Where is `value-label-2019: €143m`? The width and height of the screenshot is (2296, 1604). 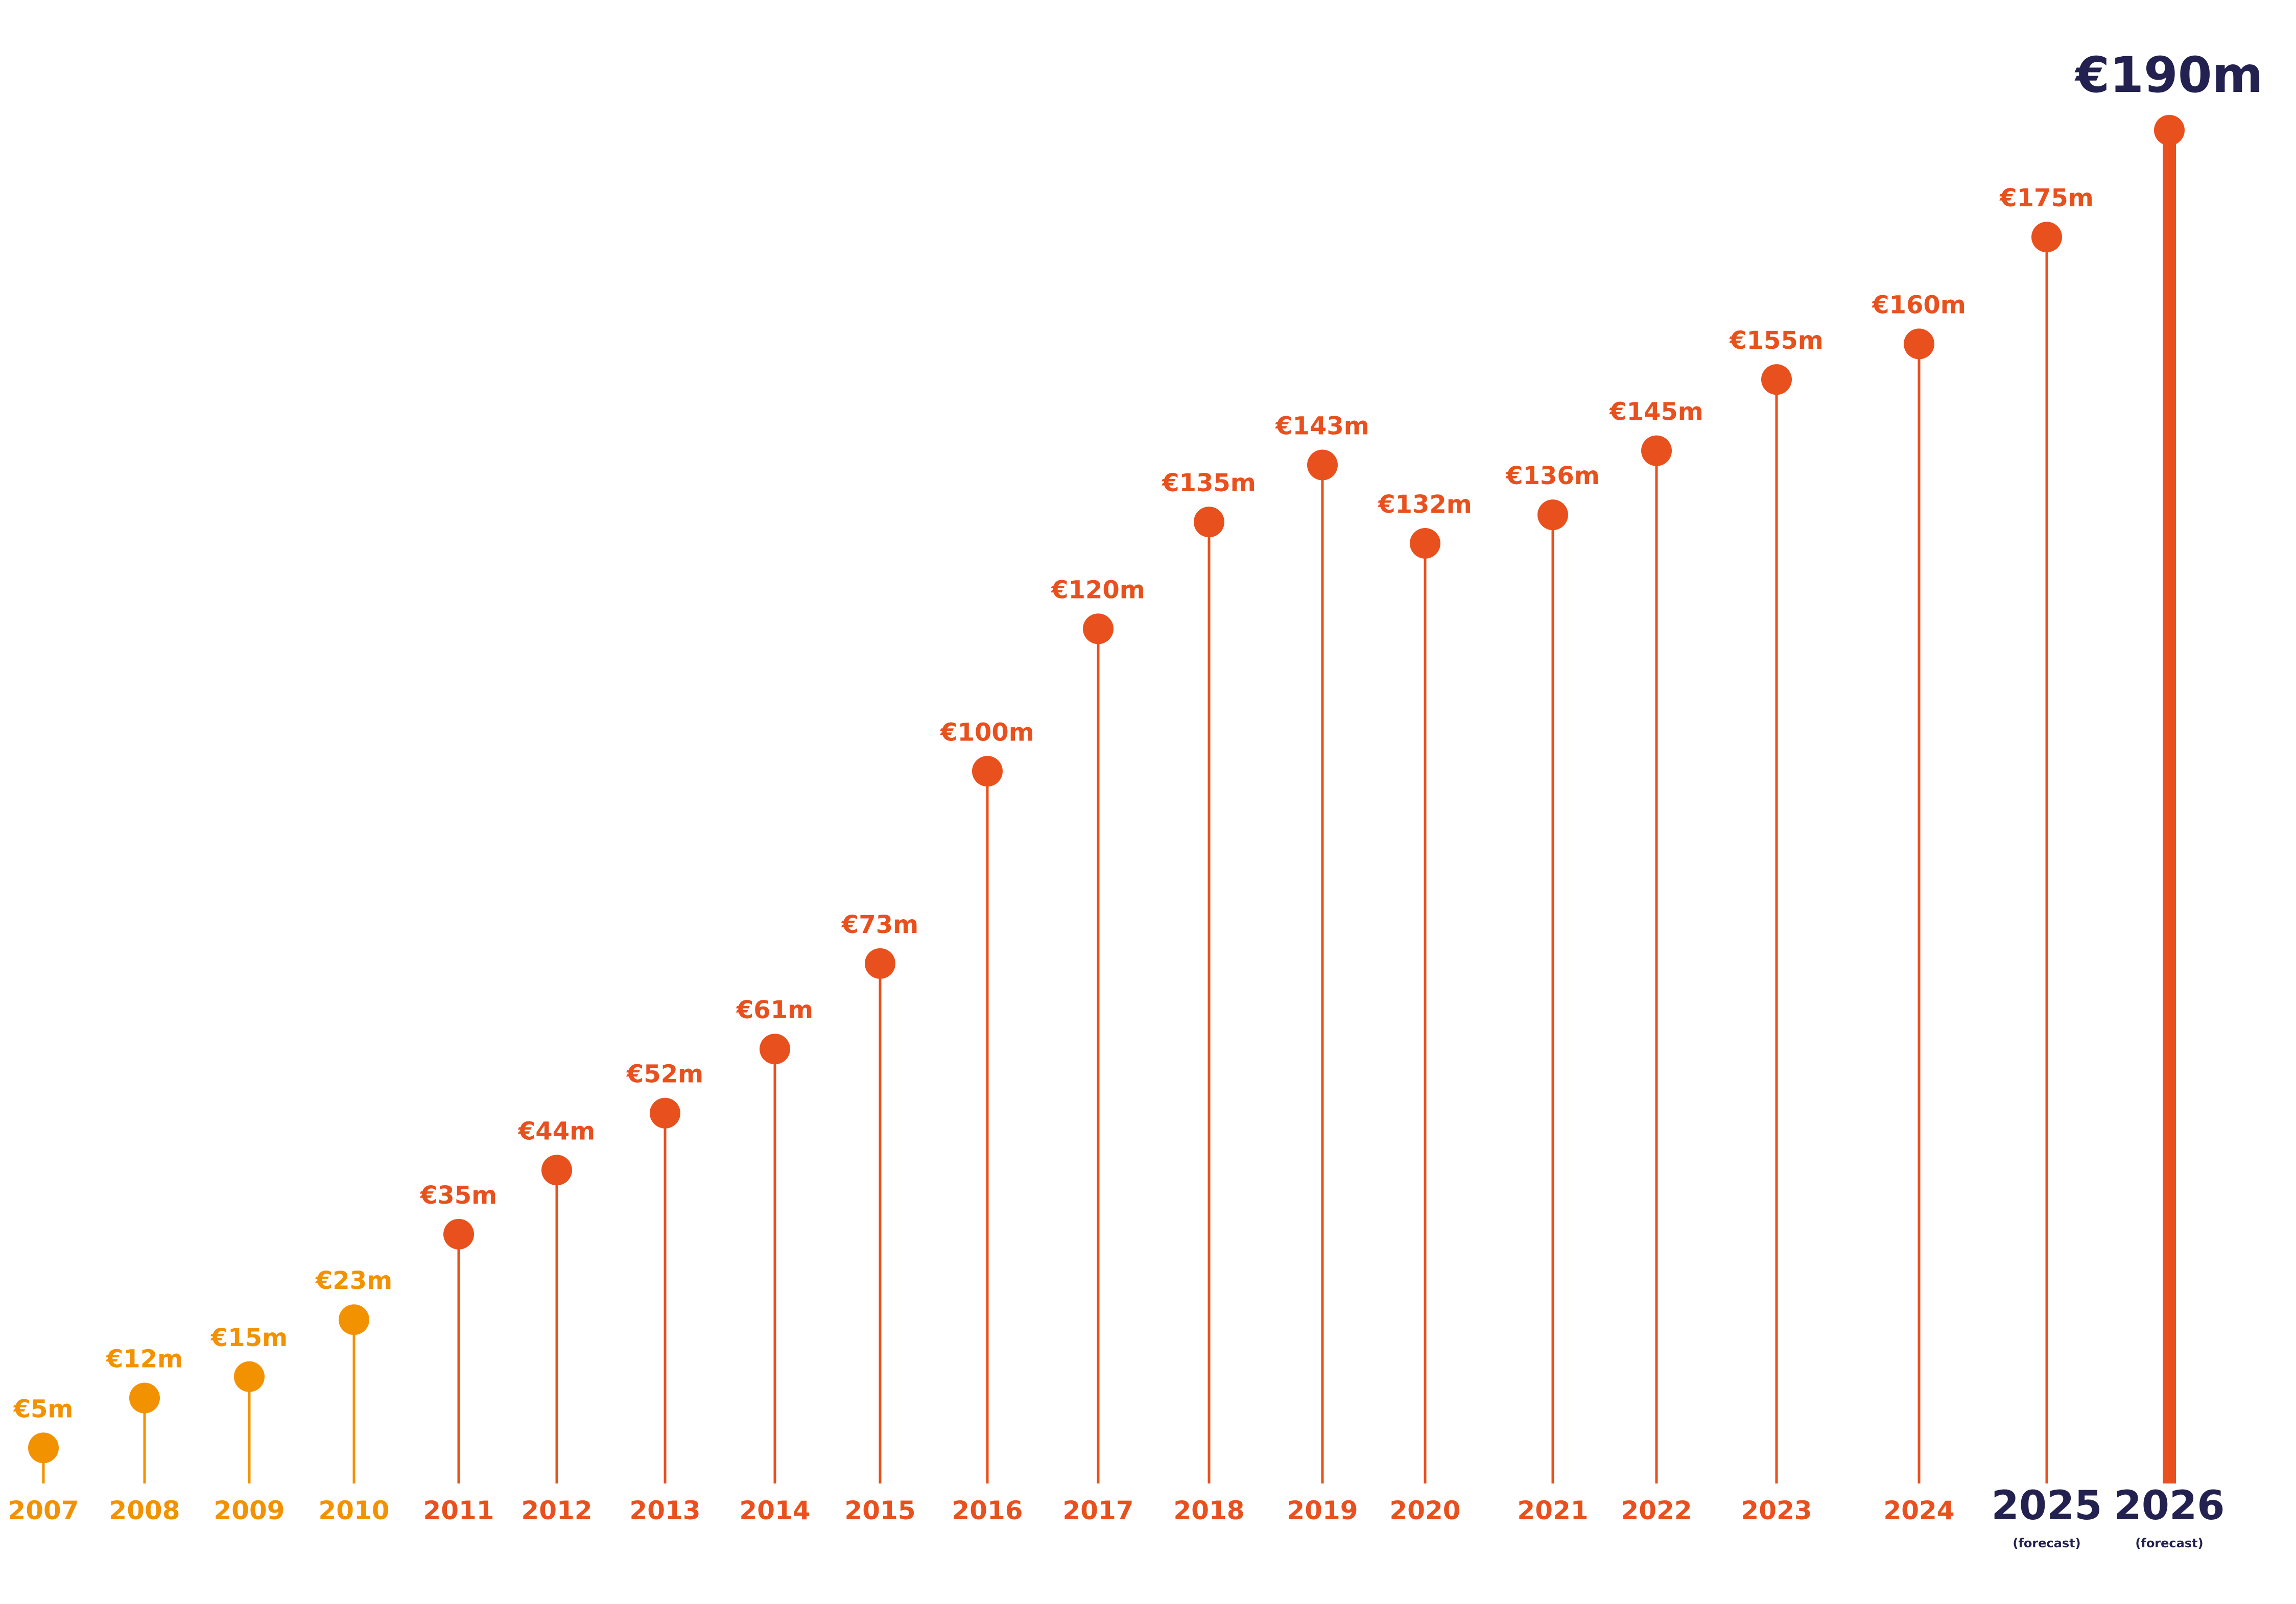
value-label-2019: €143m is located at coordinates (1322, 427).